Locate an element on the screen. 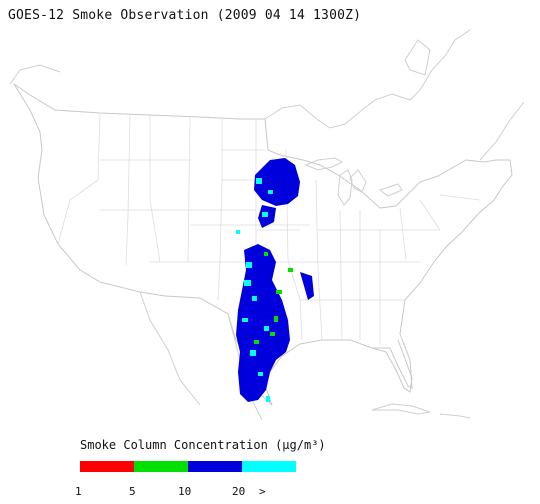  florida-outline is located at coordinates (392, 366).